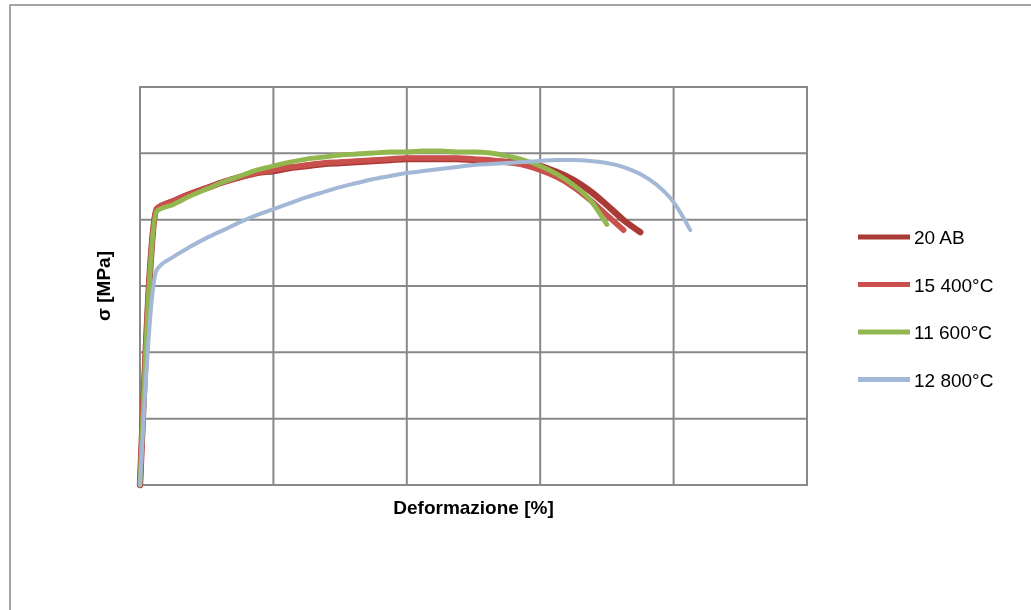  Describe the element at coordinates (103, 286) in the screenshot. I see `y-axis-title: σ [MPa]` at that location.